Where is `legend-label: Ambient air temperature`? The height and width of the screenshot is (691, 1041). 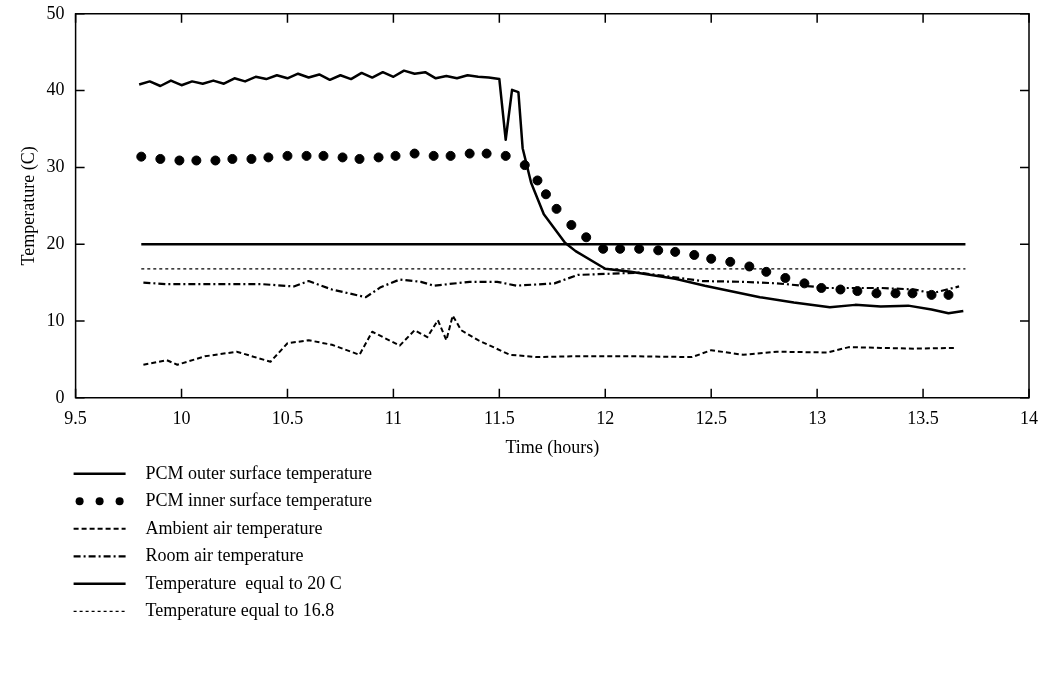 legend-label: Ambient air temperature is located at coordinates (234, 527).